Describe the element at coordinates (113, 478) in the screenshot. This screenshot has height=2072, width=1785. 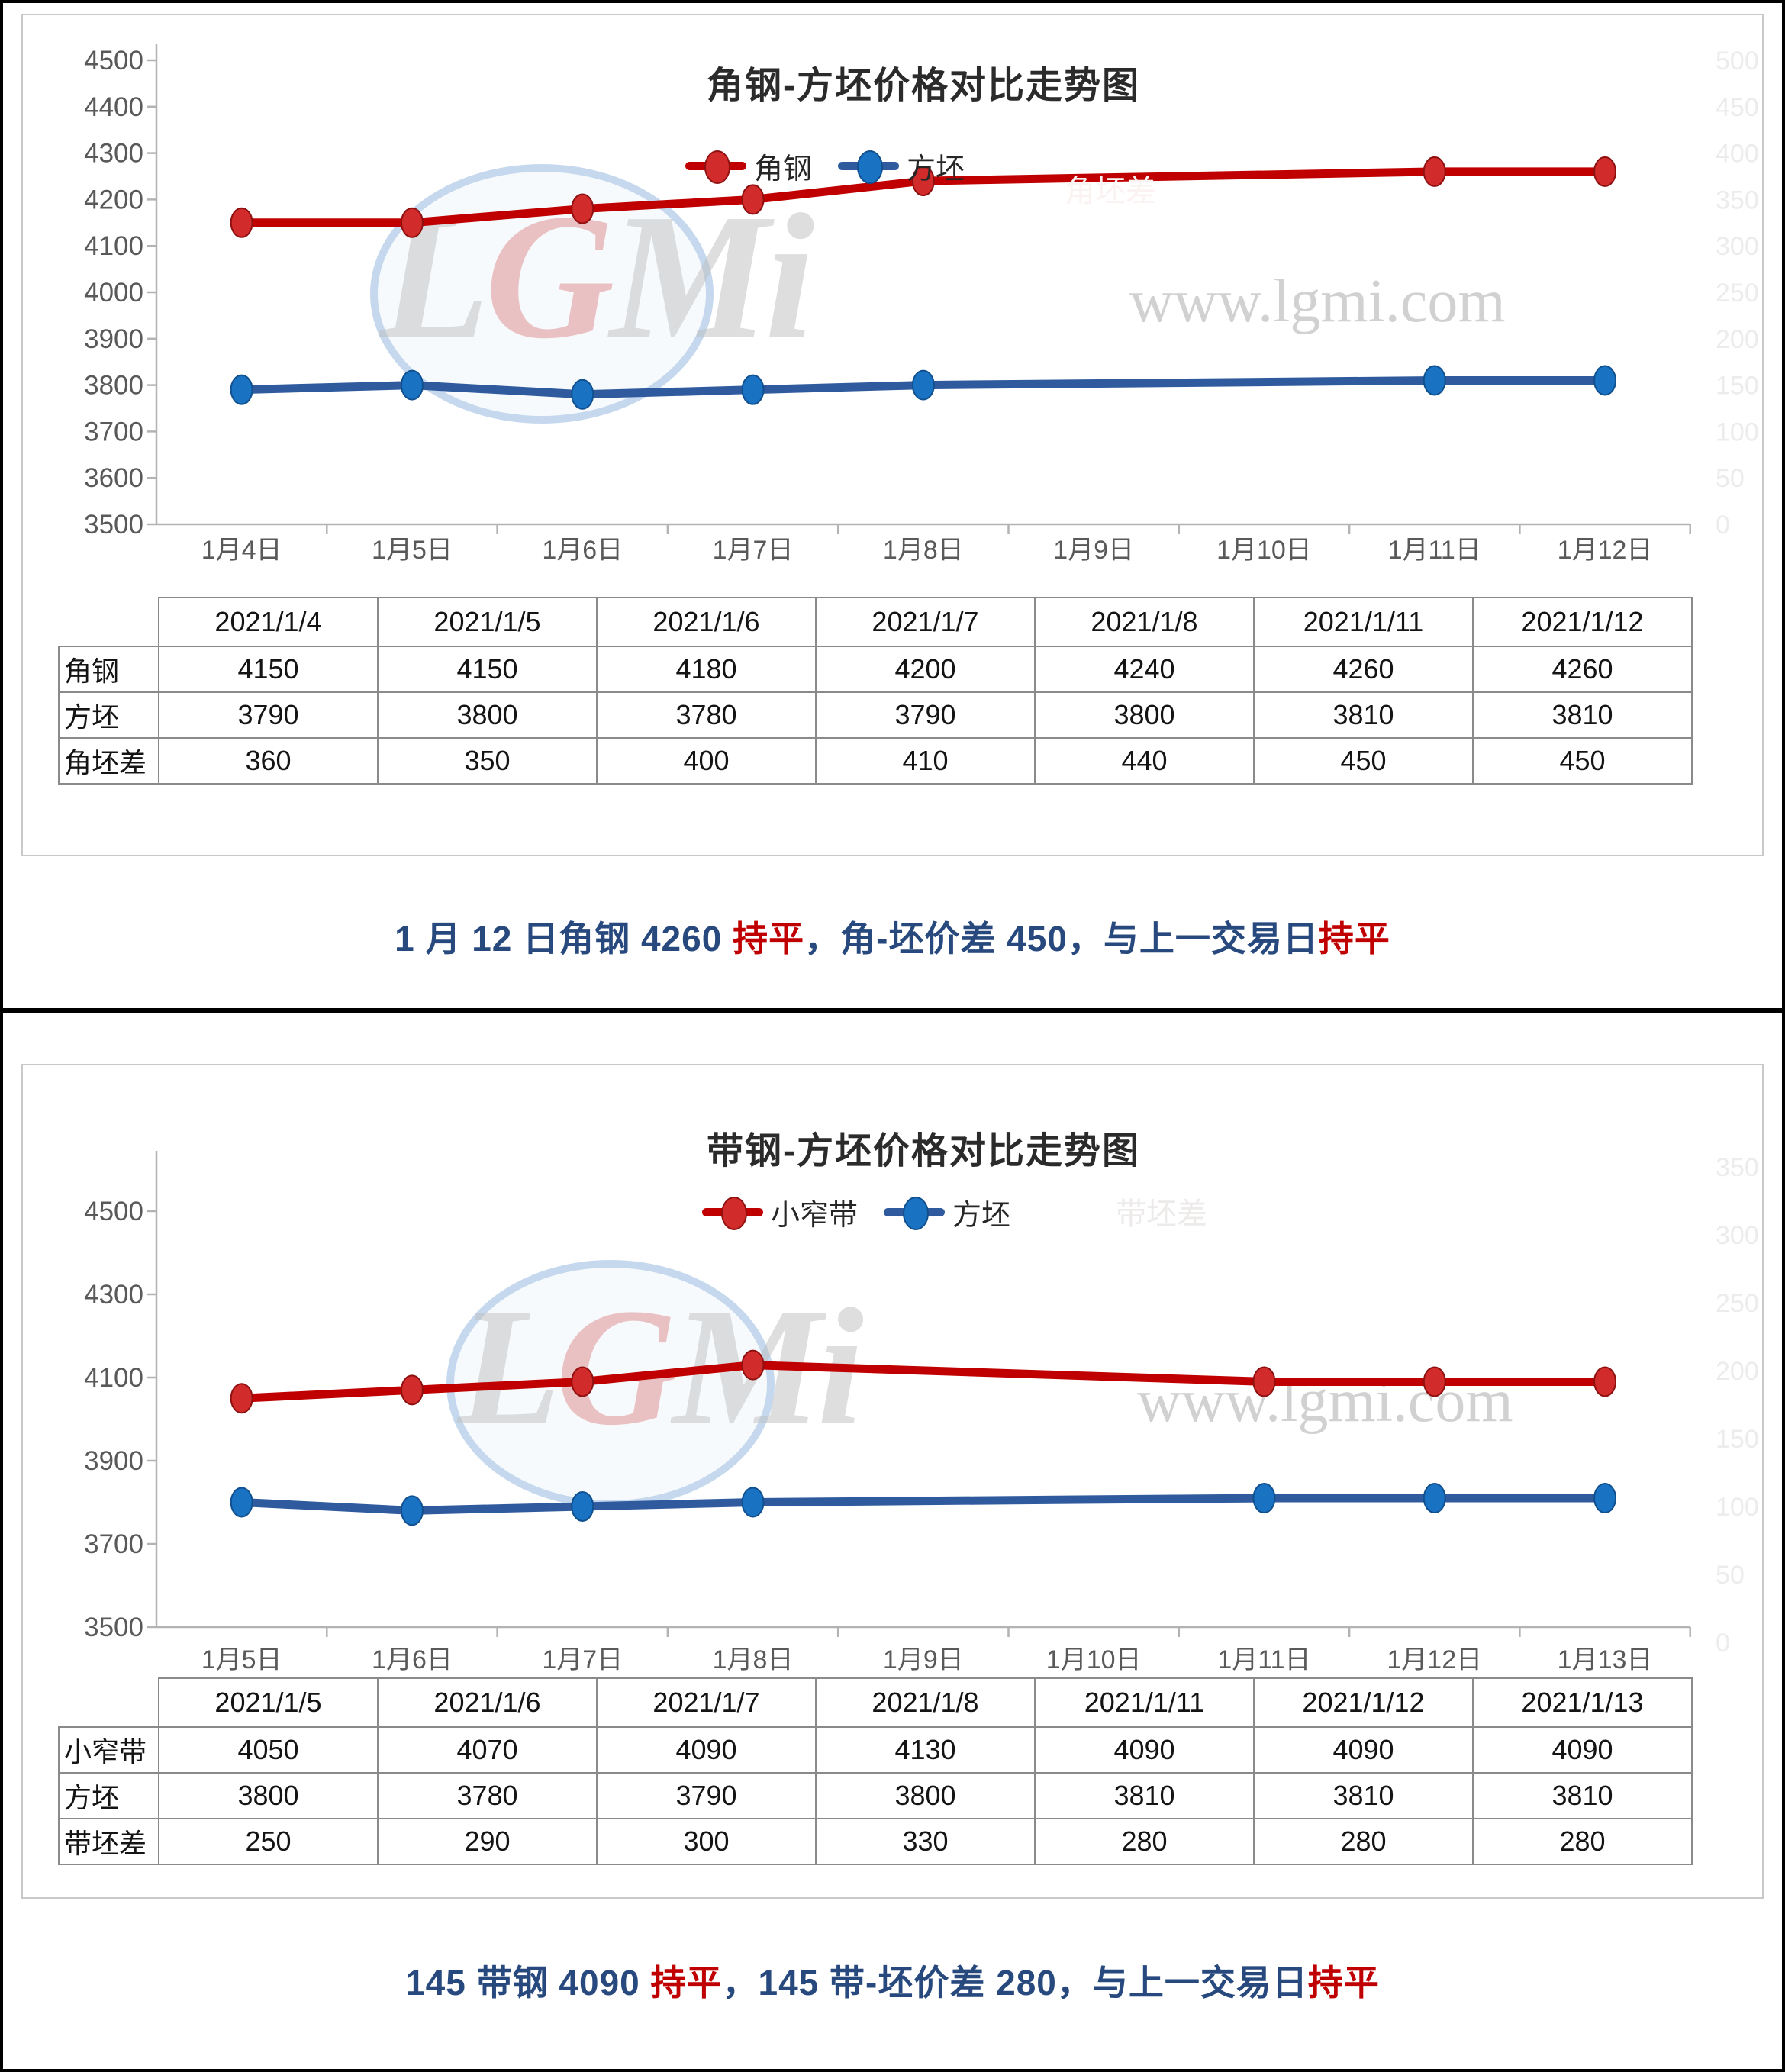
I see `svg-text: 3600` at that location.